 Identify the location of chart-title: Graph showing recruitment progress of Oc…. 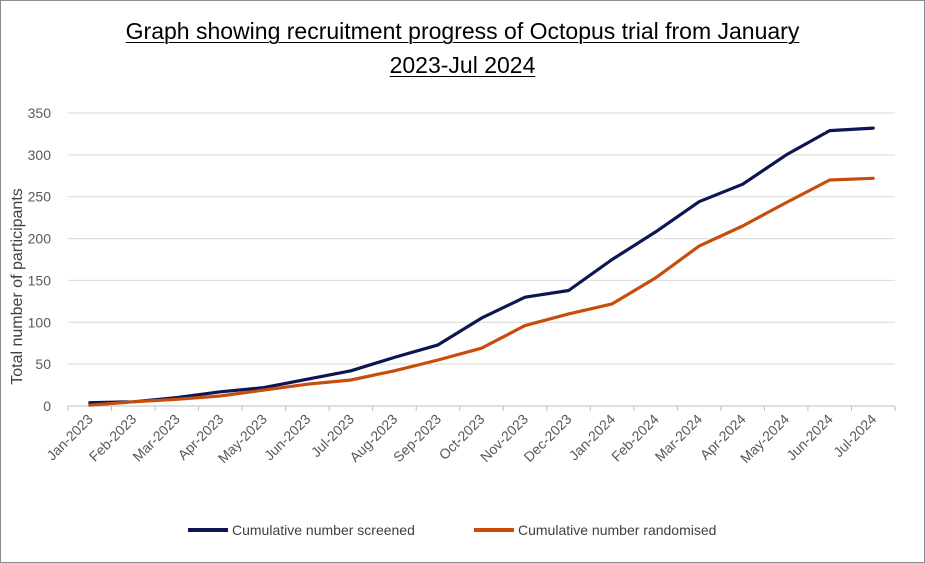
(462, 48).